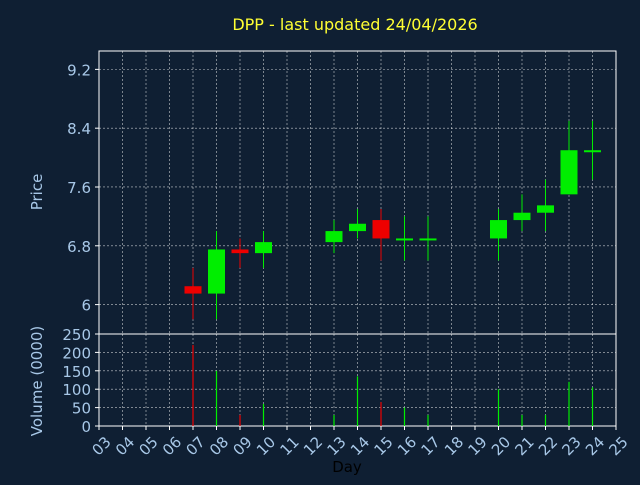 The height and width of the screenshot is (485, 640). I want to click on x-tick-label: 12, so click(313, 446).